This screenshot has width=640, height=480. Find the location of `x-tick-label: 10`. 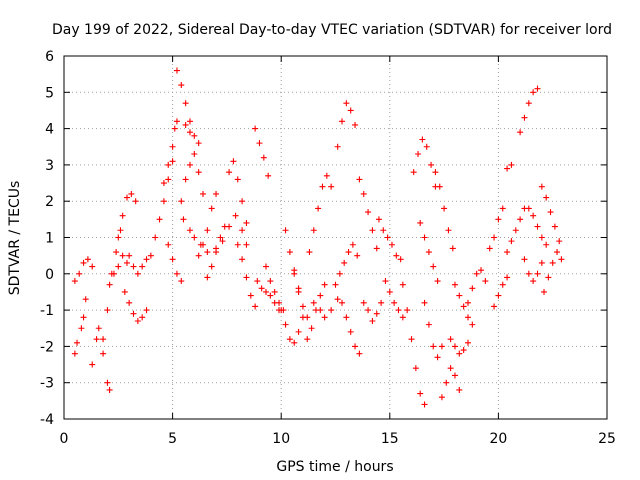

x-tick-label: 10 is located at coordinates (281, 439).